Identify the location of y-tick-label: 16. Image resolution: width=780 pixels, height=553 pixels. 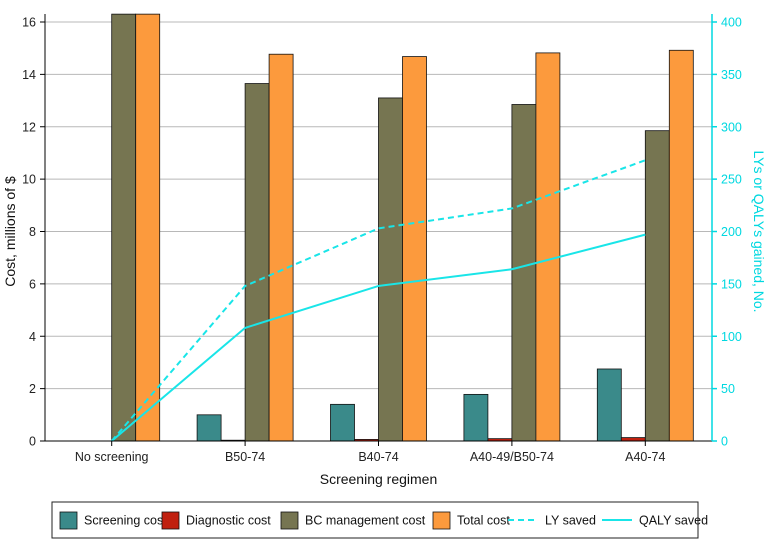
(29, 23).